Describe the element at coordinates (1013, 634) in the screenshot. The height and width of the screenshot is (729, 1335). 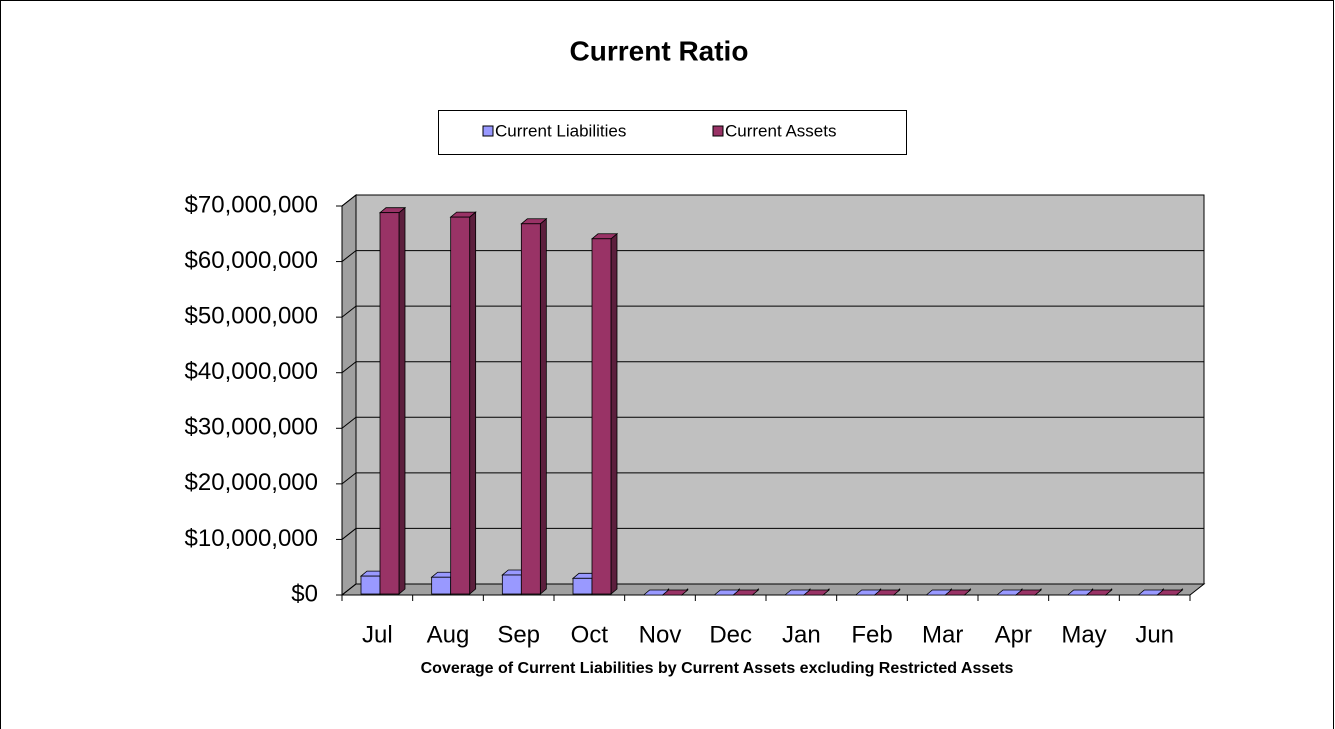
I see `x-tick-label: Apr` at that location.